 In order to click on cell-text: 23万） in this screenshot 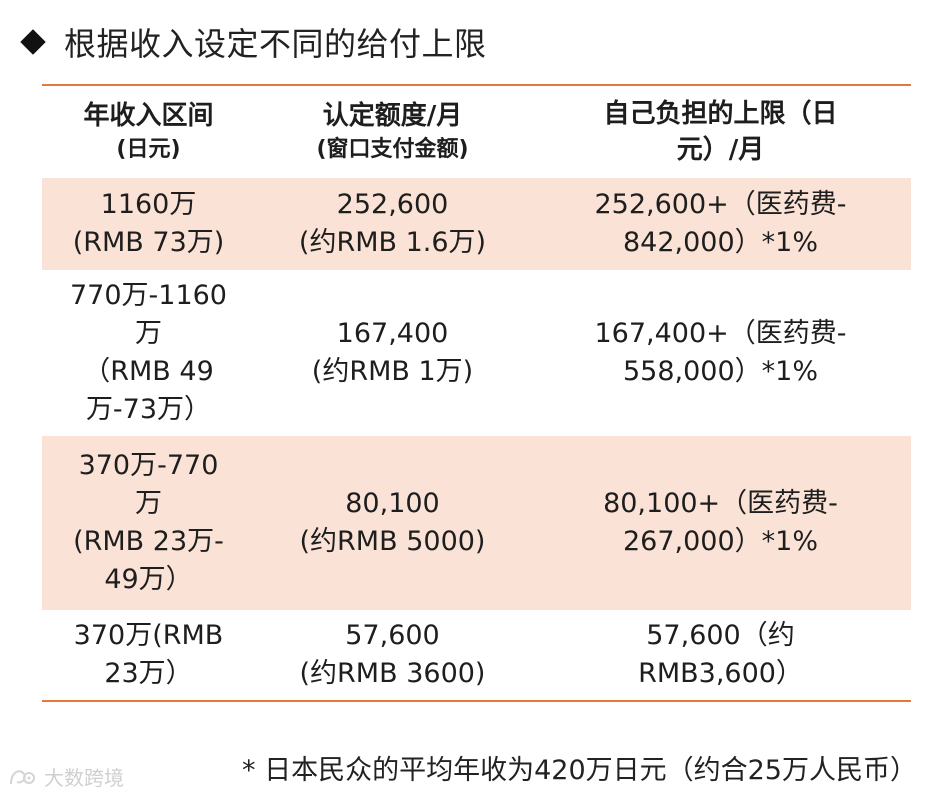, I will do `click(148, 673)`.